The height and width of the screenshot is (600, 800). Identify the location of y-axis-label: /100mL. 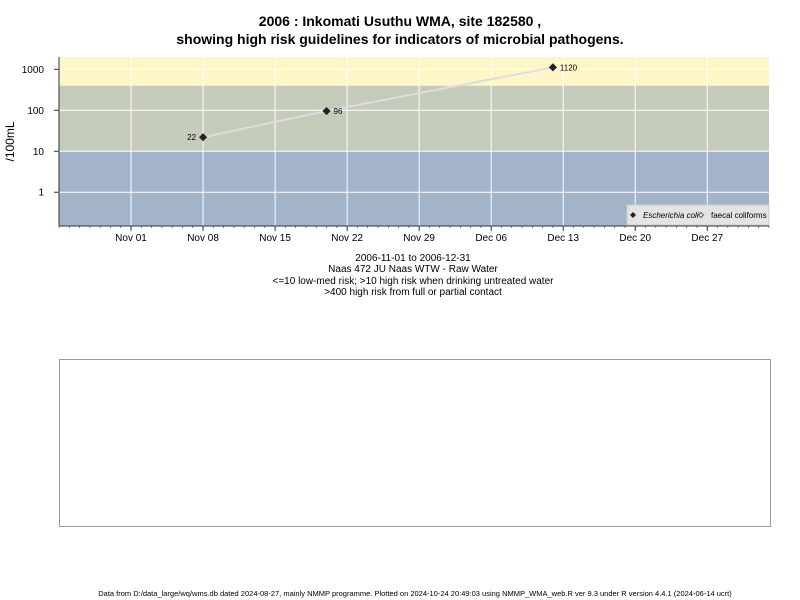
(10, 141).